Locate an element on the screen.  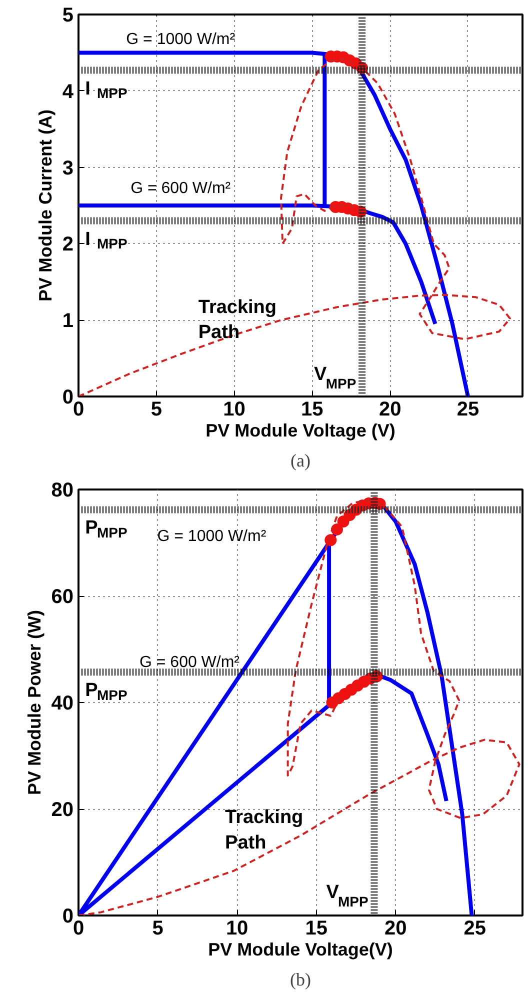
y-tick-label: 3 is located at coordinates (68, 168).